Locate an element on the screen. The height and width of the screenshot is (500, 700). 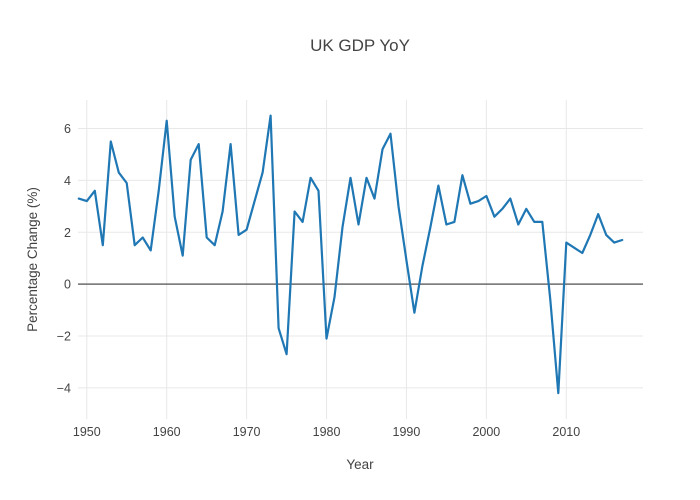
y-tick-label: 4 is located at coordinates (67, 181).